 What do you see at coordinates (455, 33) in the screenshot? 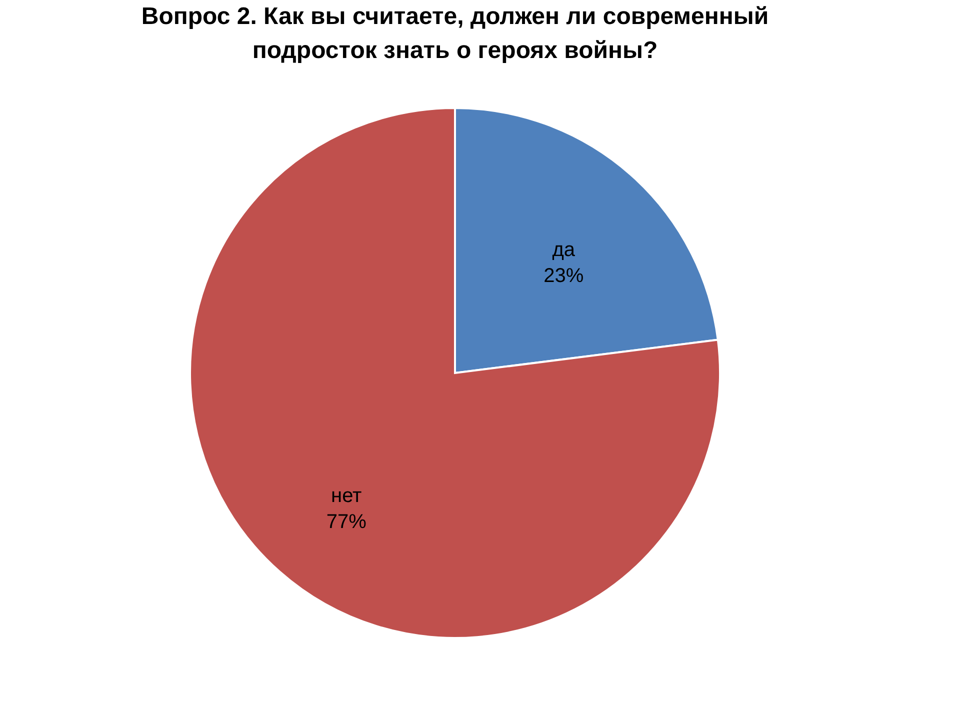
I see `chart-title: Вопрос 2. Как вы считаете, должен ли современный подросток знать о героях войны?` at bounding box center [455, 33].